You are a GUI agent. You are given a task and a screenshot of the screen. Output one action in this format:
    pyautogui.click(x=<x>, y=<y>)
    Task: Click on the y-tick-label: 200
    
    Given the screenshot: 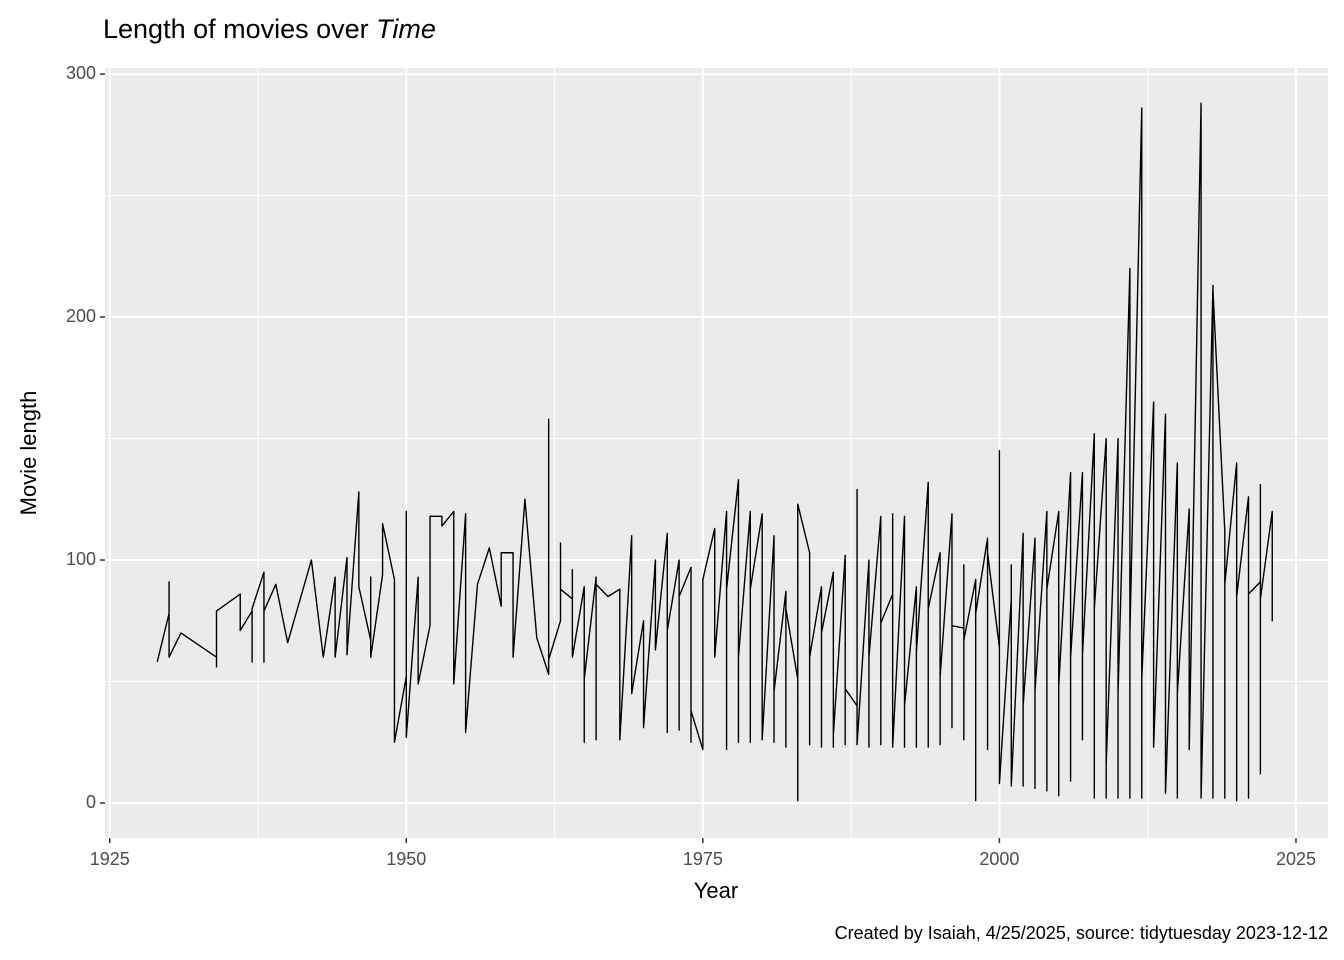 What is the action you would take?
    pyautogui.click(x=81, y=316)
    